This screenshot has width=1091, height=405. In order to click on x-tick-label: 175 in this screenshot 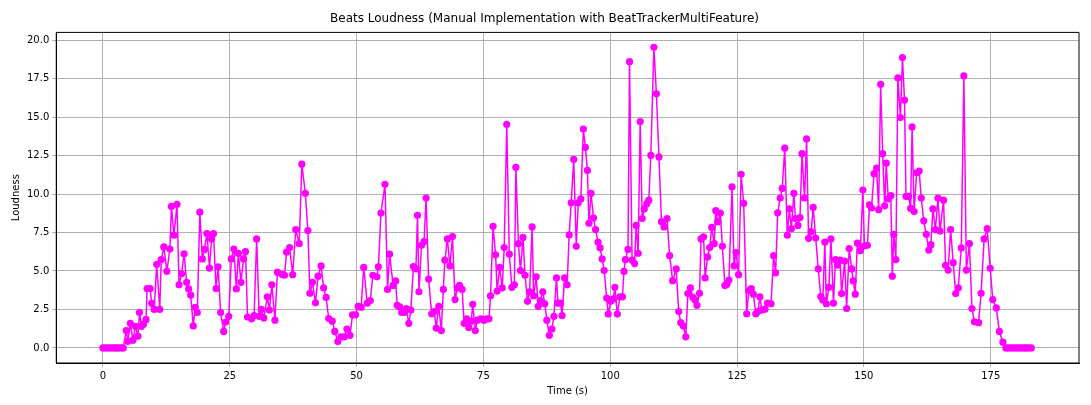, I will do `click(991, 375)`.